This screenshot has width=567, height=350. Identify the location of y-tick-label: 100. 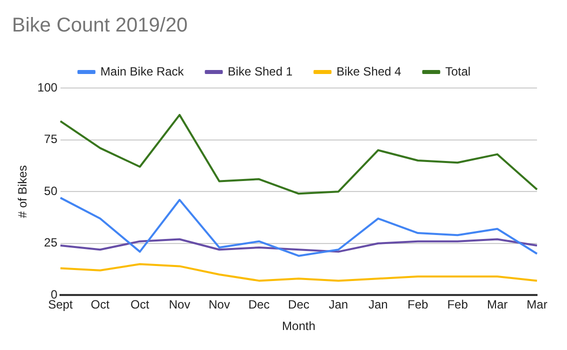
(47, 87).